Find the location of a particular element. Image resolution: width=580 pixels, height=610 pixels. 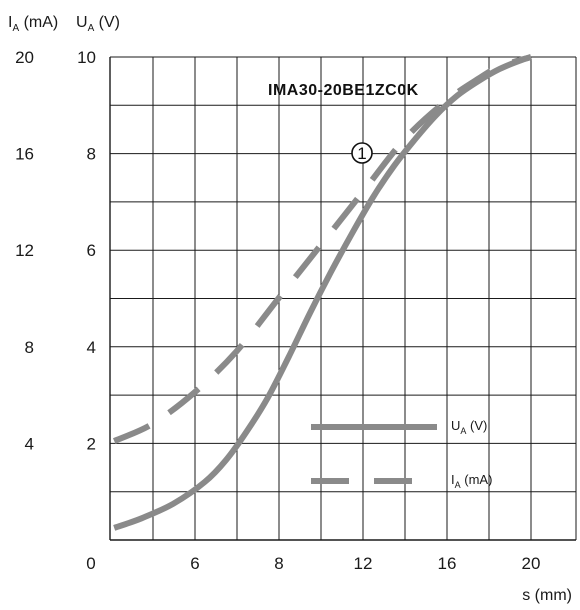

y-voltage-tick-label: 8 is located at coordinates (91, 154).